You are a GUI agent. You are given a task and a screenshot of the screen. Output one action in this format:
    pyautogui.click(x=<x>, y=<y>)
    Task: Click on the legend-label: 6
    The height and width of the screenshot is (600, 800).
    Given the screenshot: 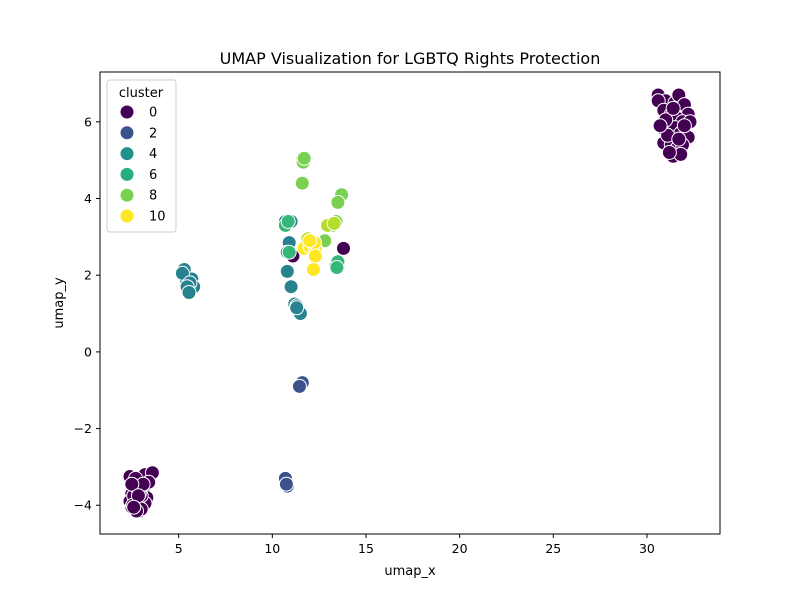 What is the action you would take?
    pyautogui.click(x=153, y=175)
    